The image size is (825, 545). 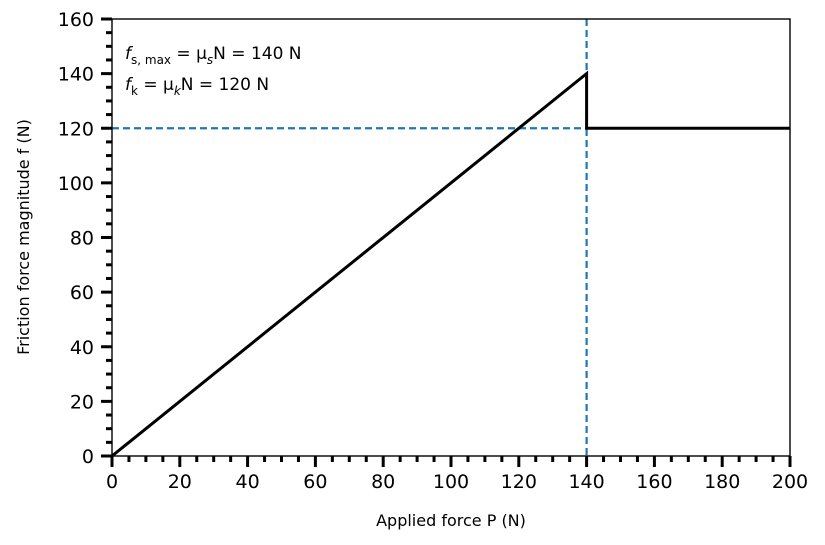 I want to click on y-tick-label: 0, so click(x=88, y=457).